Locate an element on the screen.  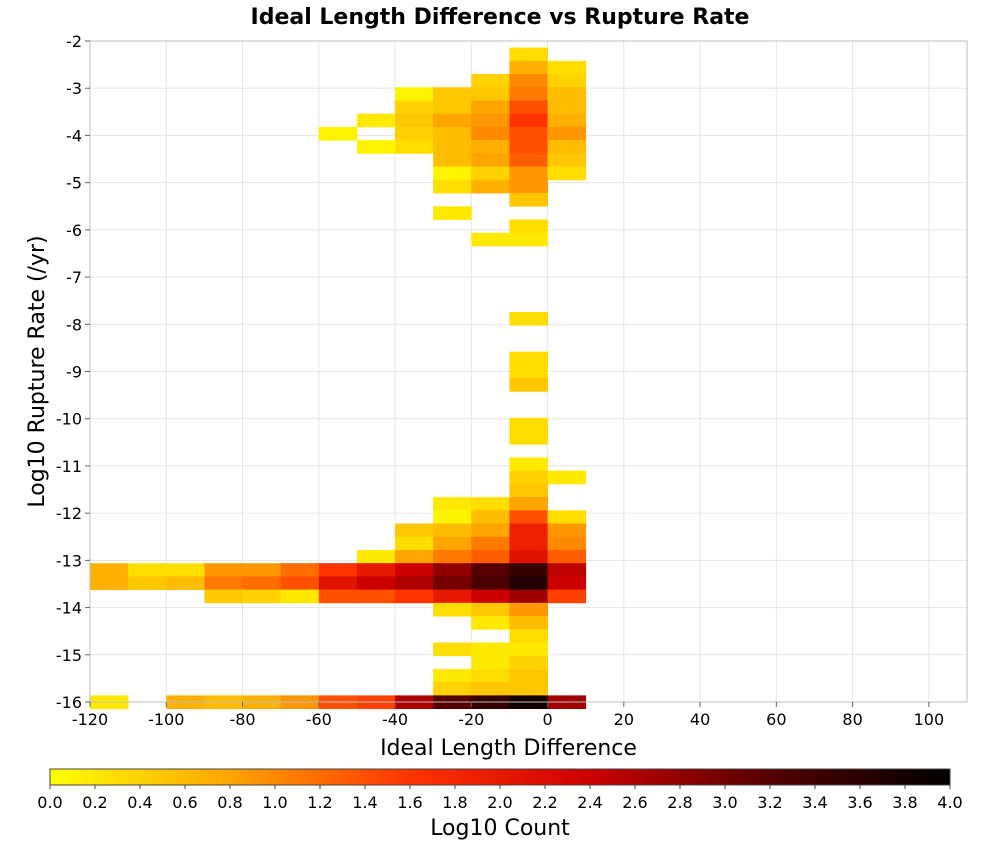
y-tick-label: -4 is located at coordinates (74, 135).